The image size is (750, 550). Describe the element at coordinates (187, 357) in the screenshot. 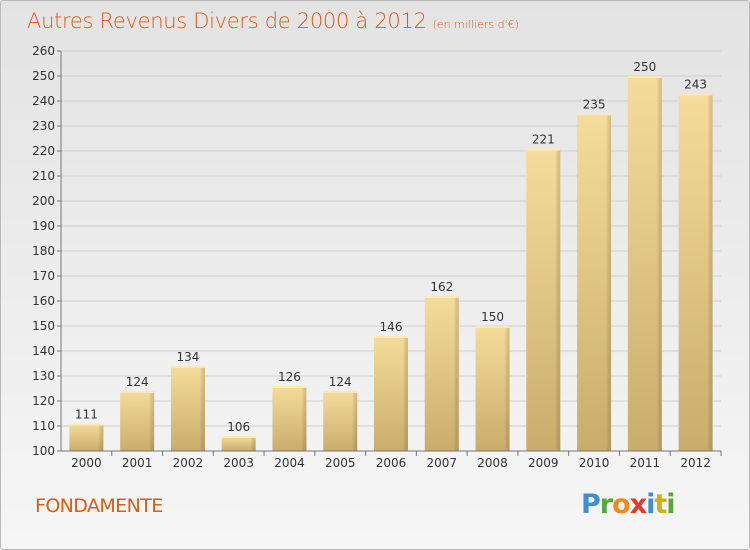

I see `data-label: 134` at that location.